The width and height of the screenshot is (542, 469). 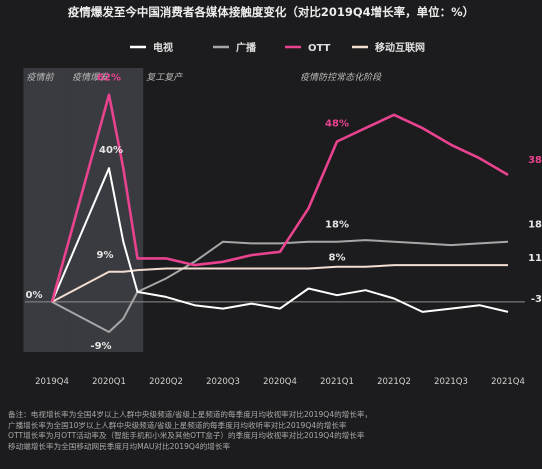 What do you see at coordinates (337, 225) in the screenshot?
I see `data-label-6: 18%` at bounding box center [337, 225].